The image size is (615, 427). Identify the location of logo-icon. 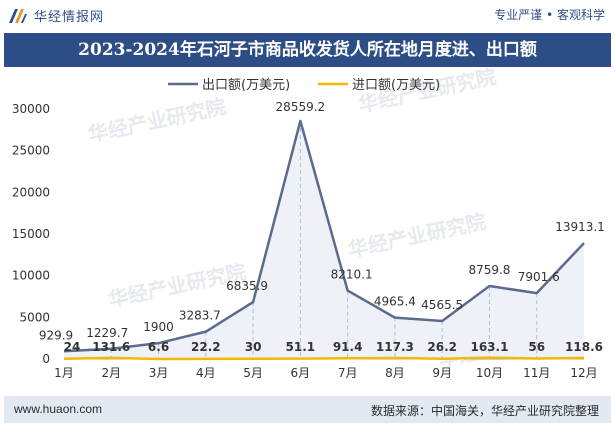
(18, 15).